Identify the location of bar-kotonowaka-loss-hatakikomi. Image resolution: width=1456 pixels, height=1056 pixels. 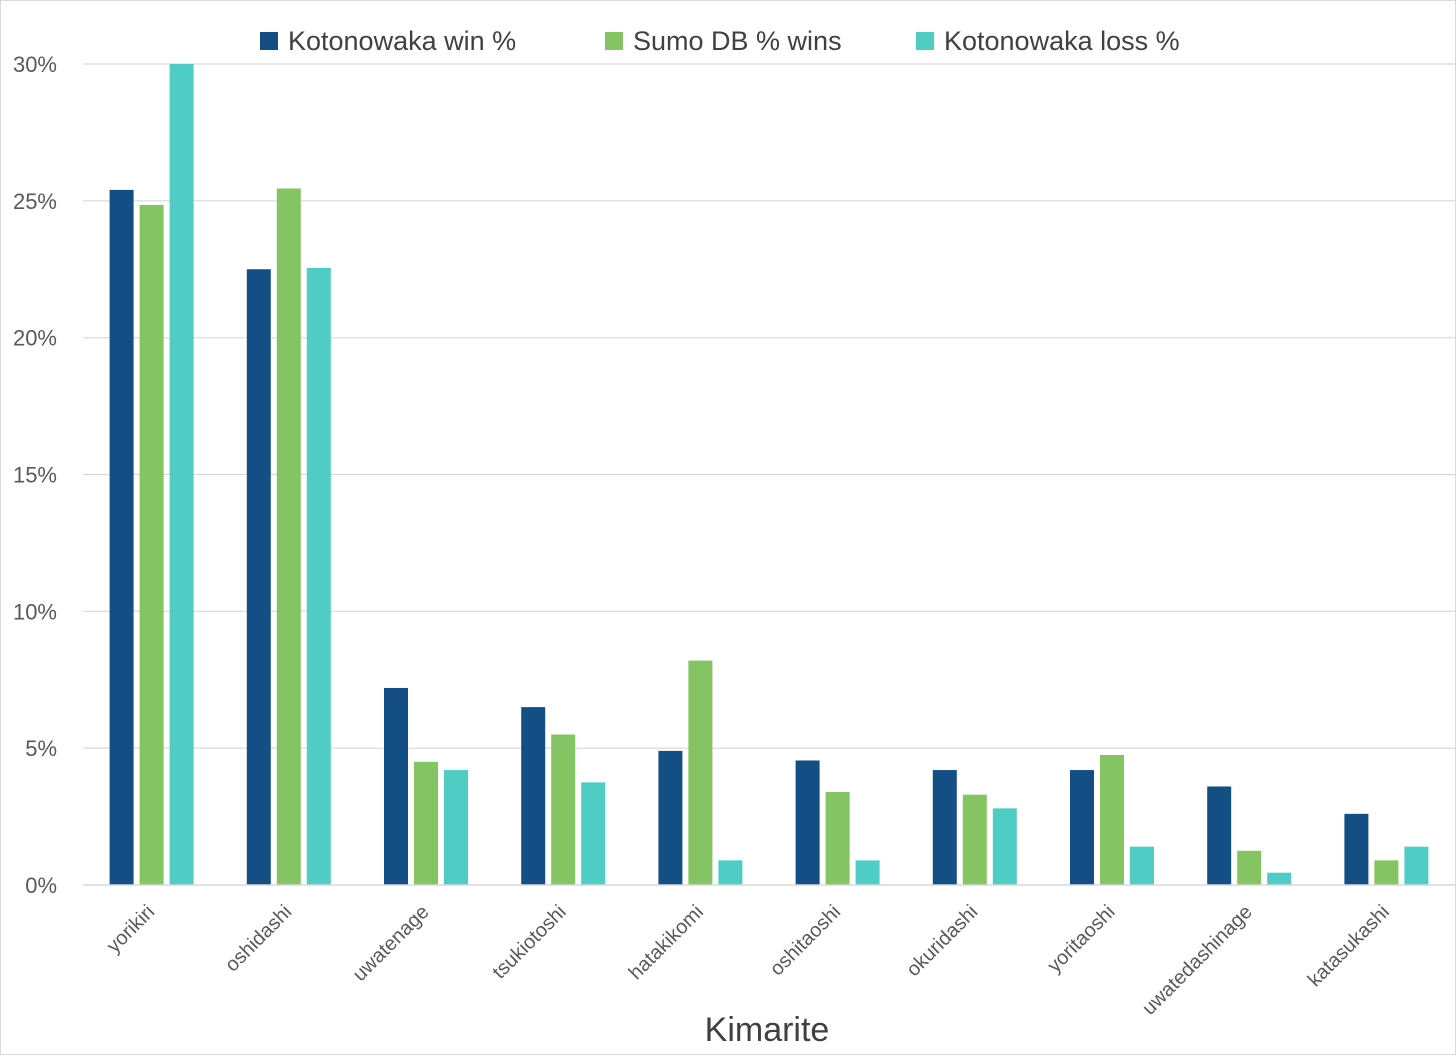
(730, 872).